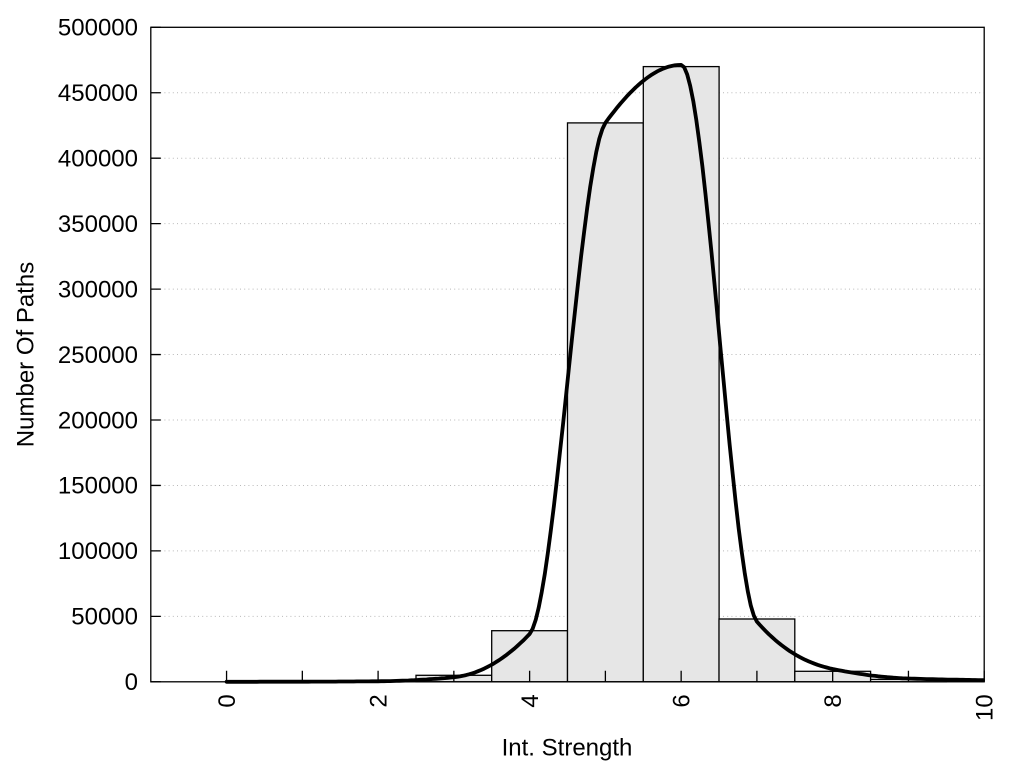 Image resolution: width=1024 pixels, height=768 pixels. Describe the element at coordinates (833, 700) in the screenshot. I see `svg-text: 8` at that location.